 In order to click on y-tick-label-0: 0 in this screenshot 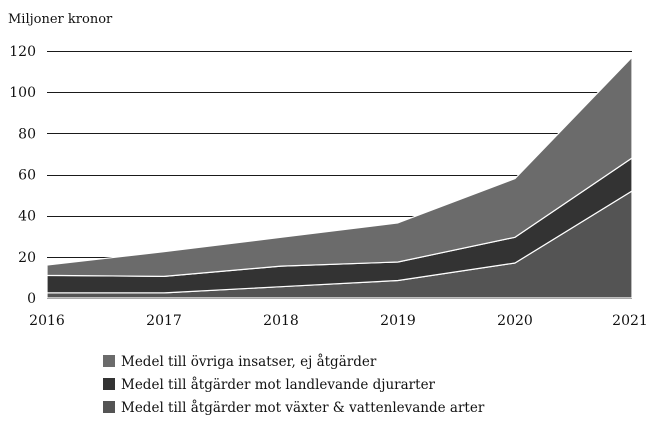, I will do `click(31, 299)`.